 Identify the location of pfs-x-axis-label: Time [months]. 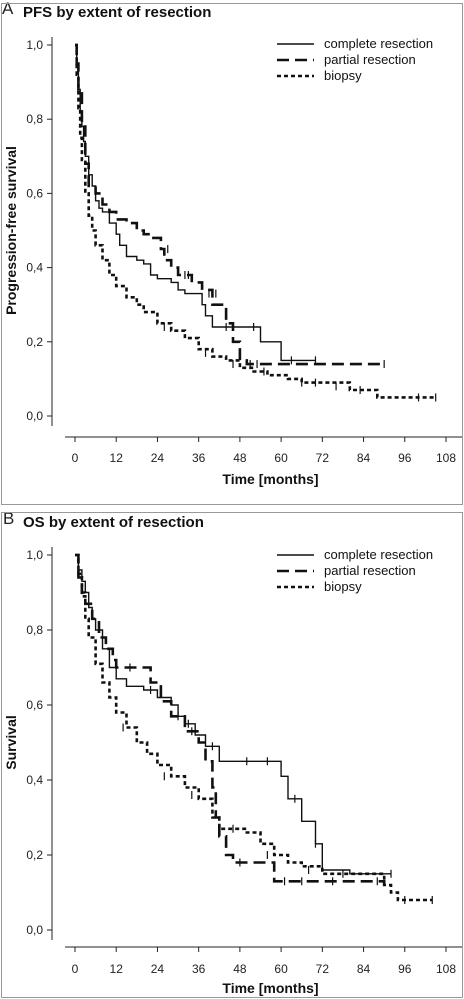
(270, 479).